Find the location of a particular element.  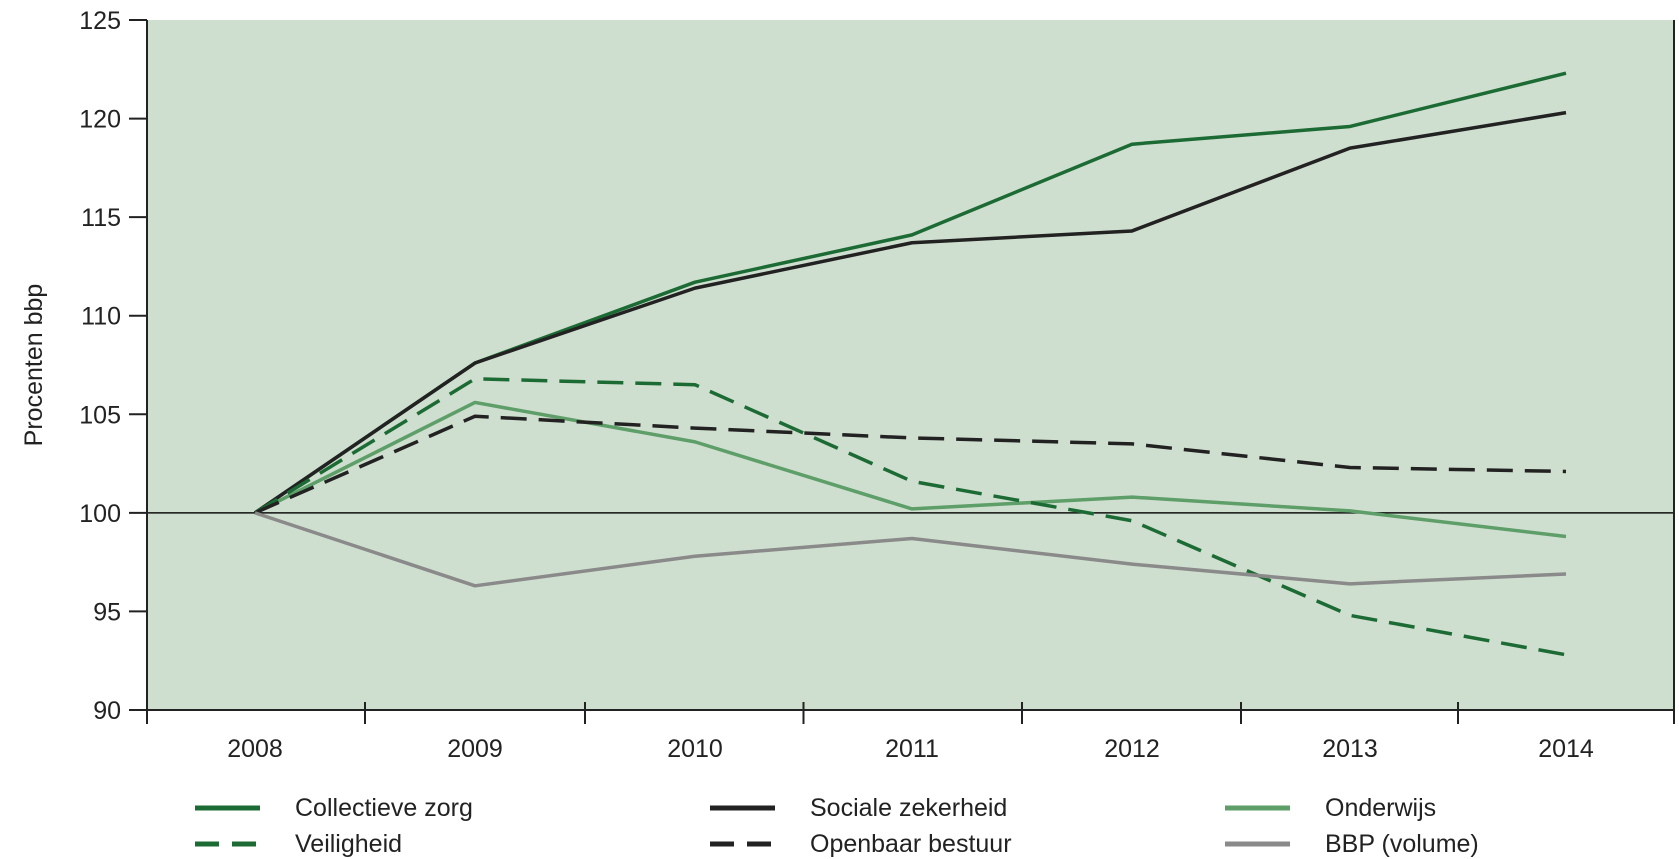

y-tick-label: 95 is located at coordinates (107, 612).